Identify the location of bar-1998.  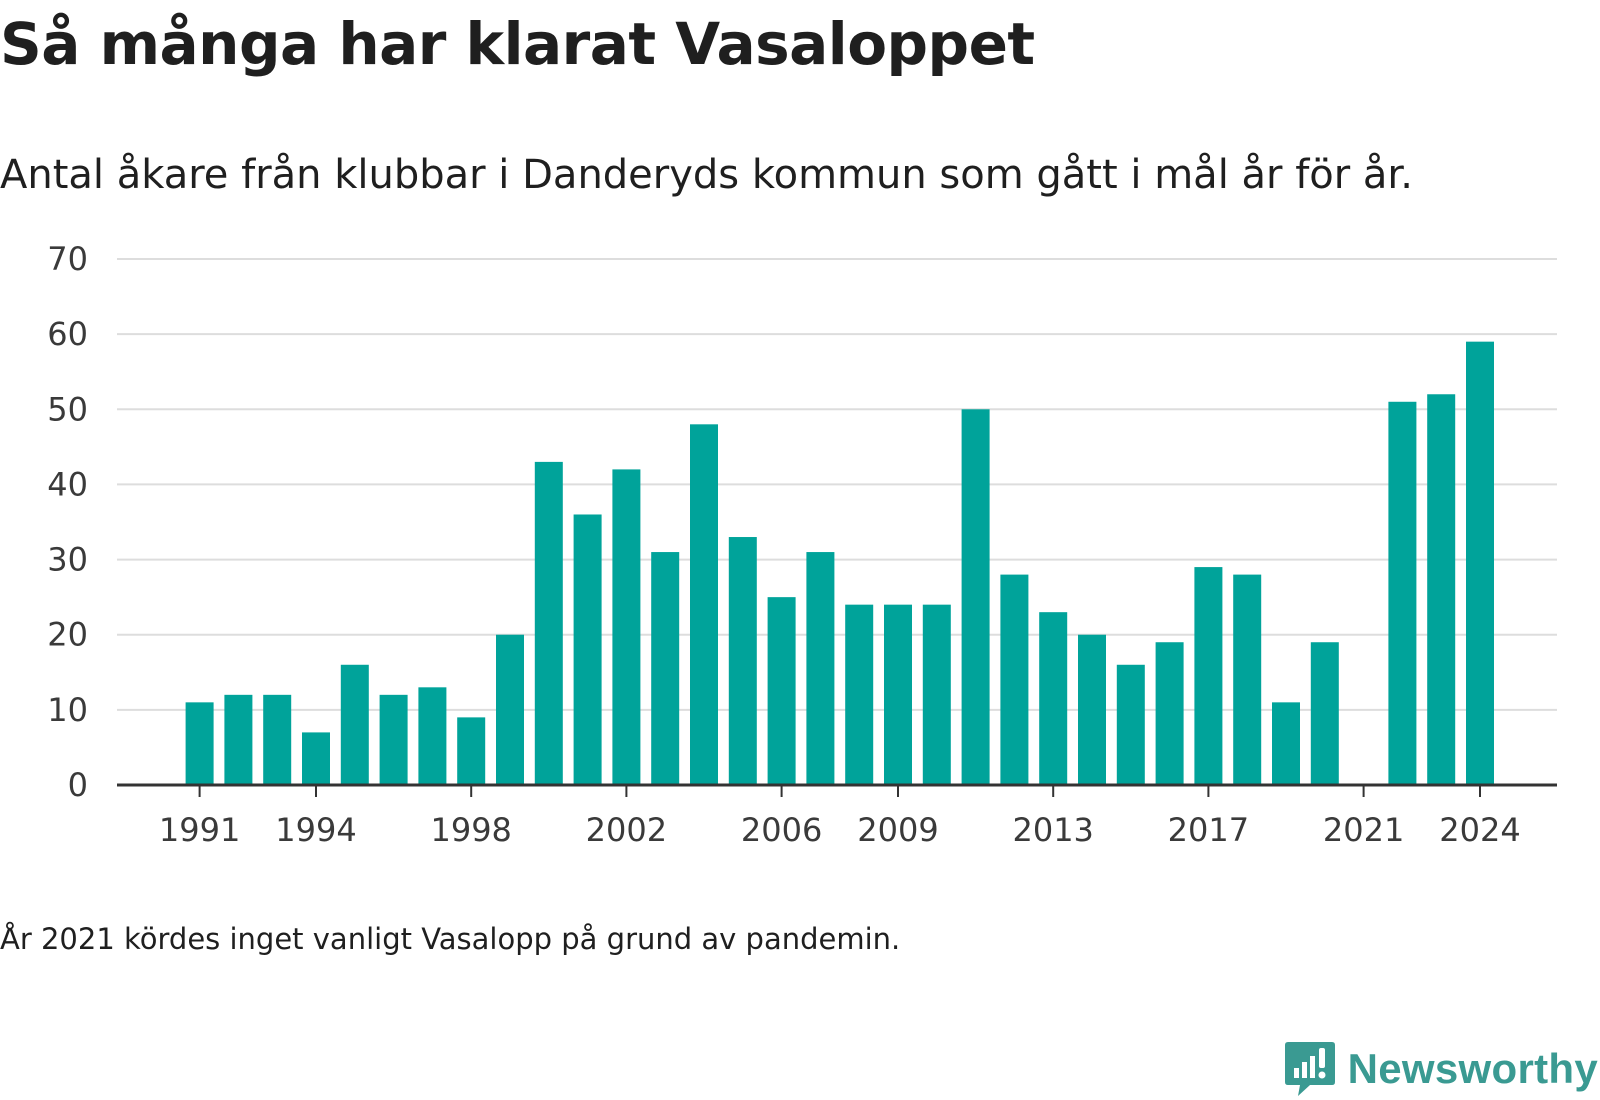
(471, 751).